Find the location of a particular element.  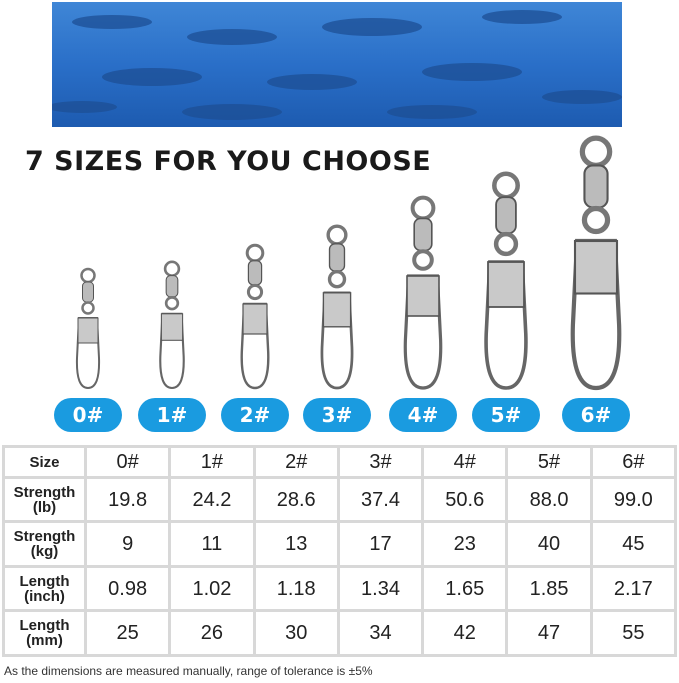

table-cell: 24.2 is located at coordinates (212, 499).